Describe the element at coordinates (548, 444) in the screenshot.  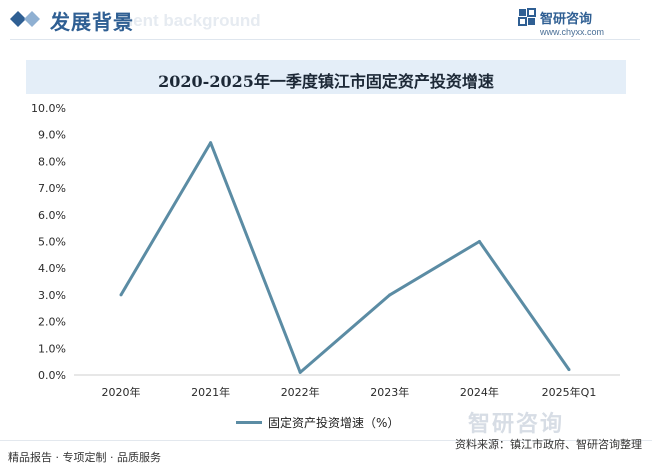
I see `footer-source: 资料来源：镇江市政府、智研咨询整理` at that location.